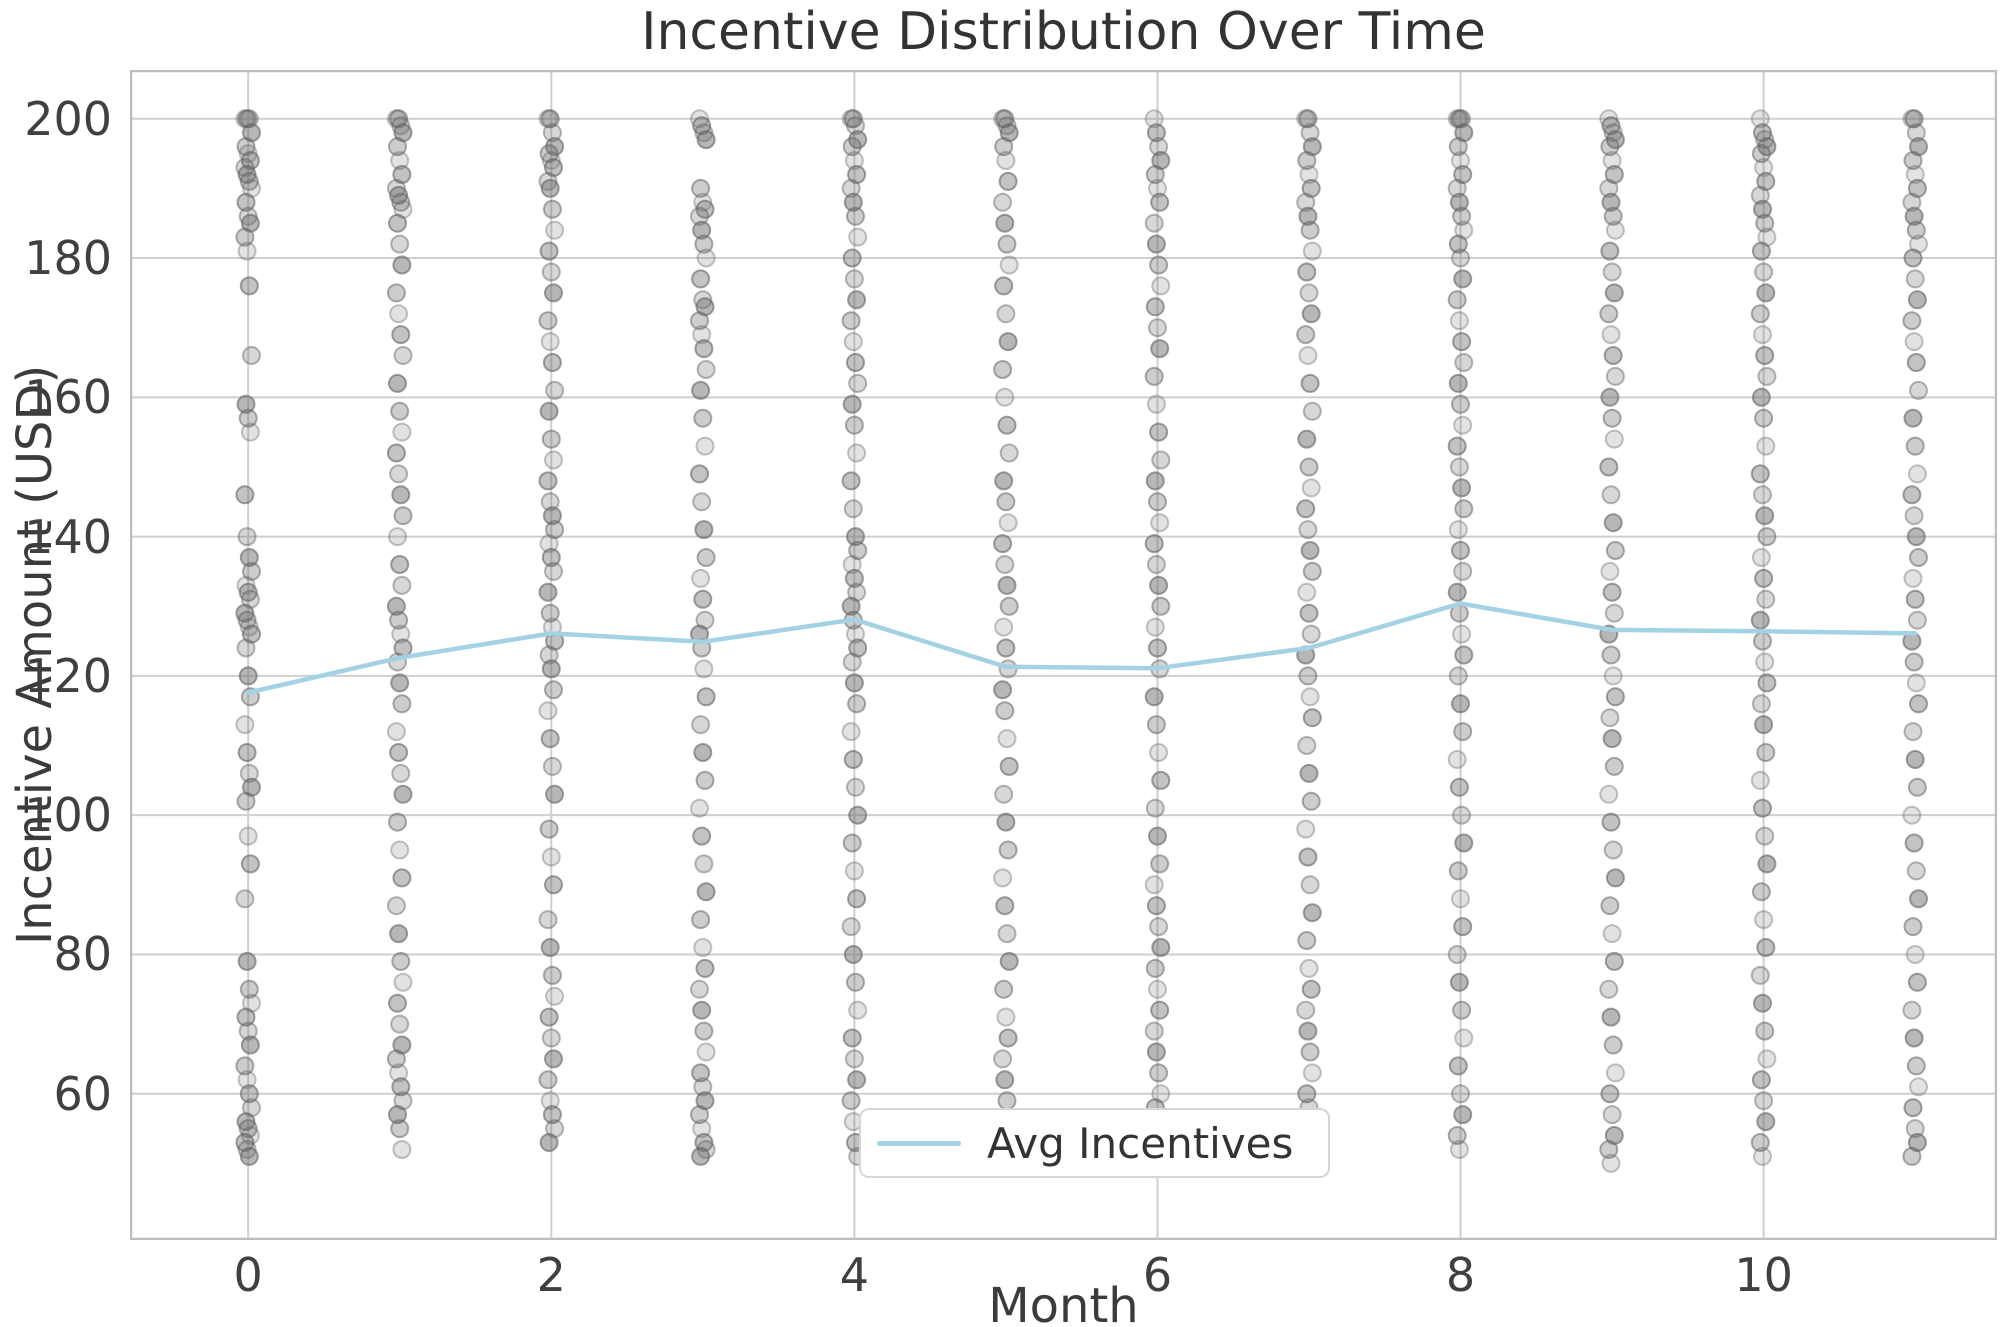 The width and height of the screenshot is (2003, 1327). I want to click on y-tick-label: 60, so click(82, 1093).